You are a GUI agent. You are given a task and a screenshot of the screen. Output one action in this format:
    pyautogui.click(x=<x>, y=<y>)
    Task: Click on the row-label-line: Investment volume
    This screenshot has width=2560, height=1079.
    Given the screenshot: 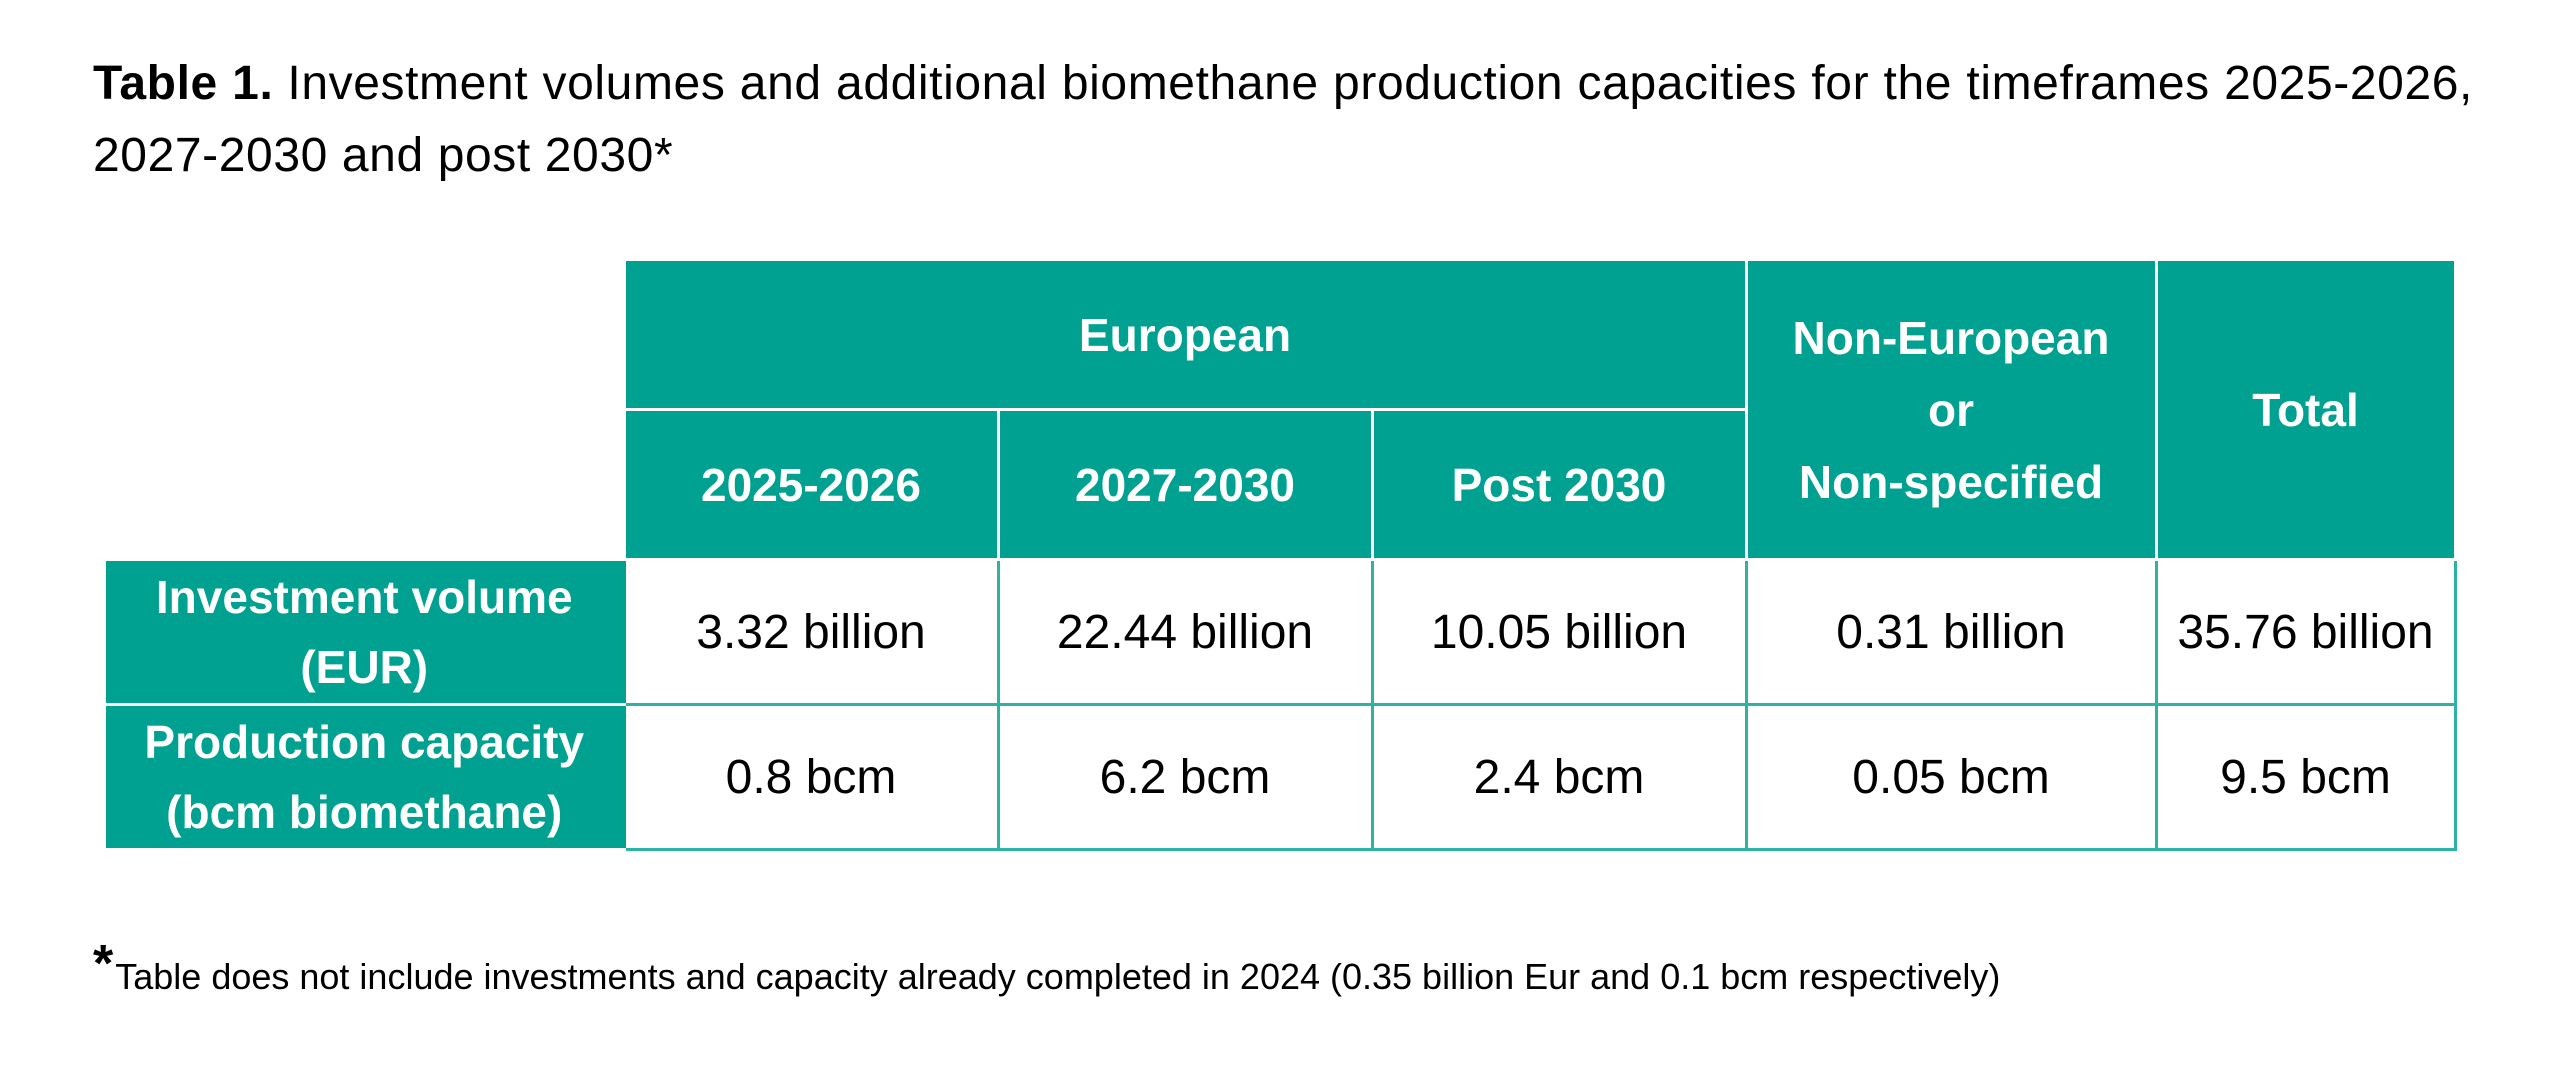 What is the action you would take?
    pyautogui.click(x=364, y=597)
    